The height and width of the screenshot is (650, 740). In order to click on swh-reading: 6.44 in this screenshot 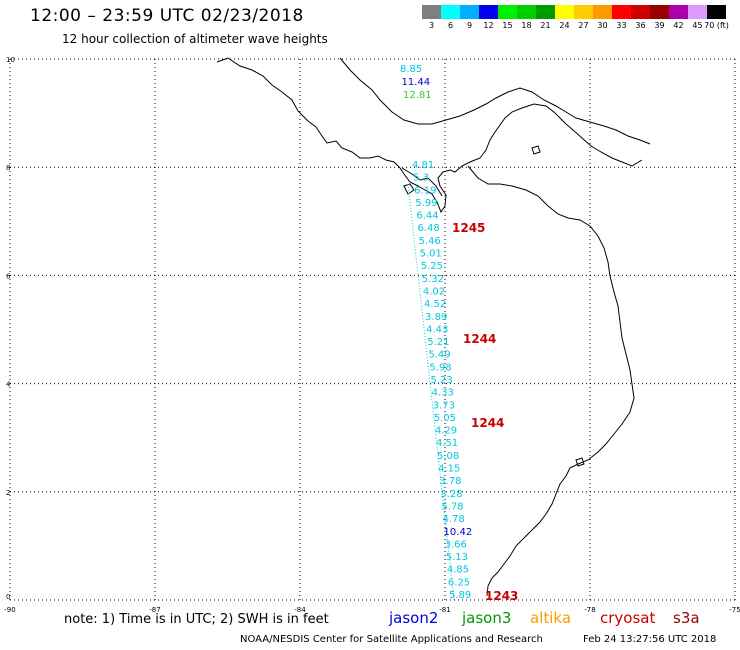, I will do `click(427, 216)`.